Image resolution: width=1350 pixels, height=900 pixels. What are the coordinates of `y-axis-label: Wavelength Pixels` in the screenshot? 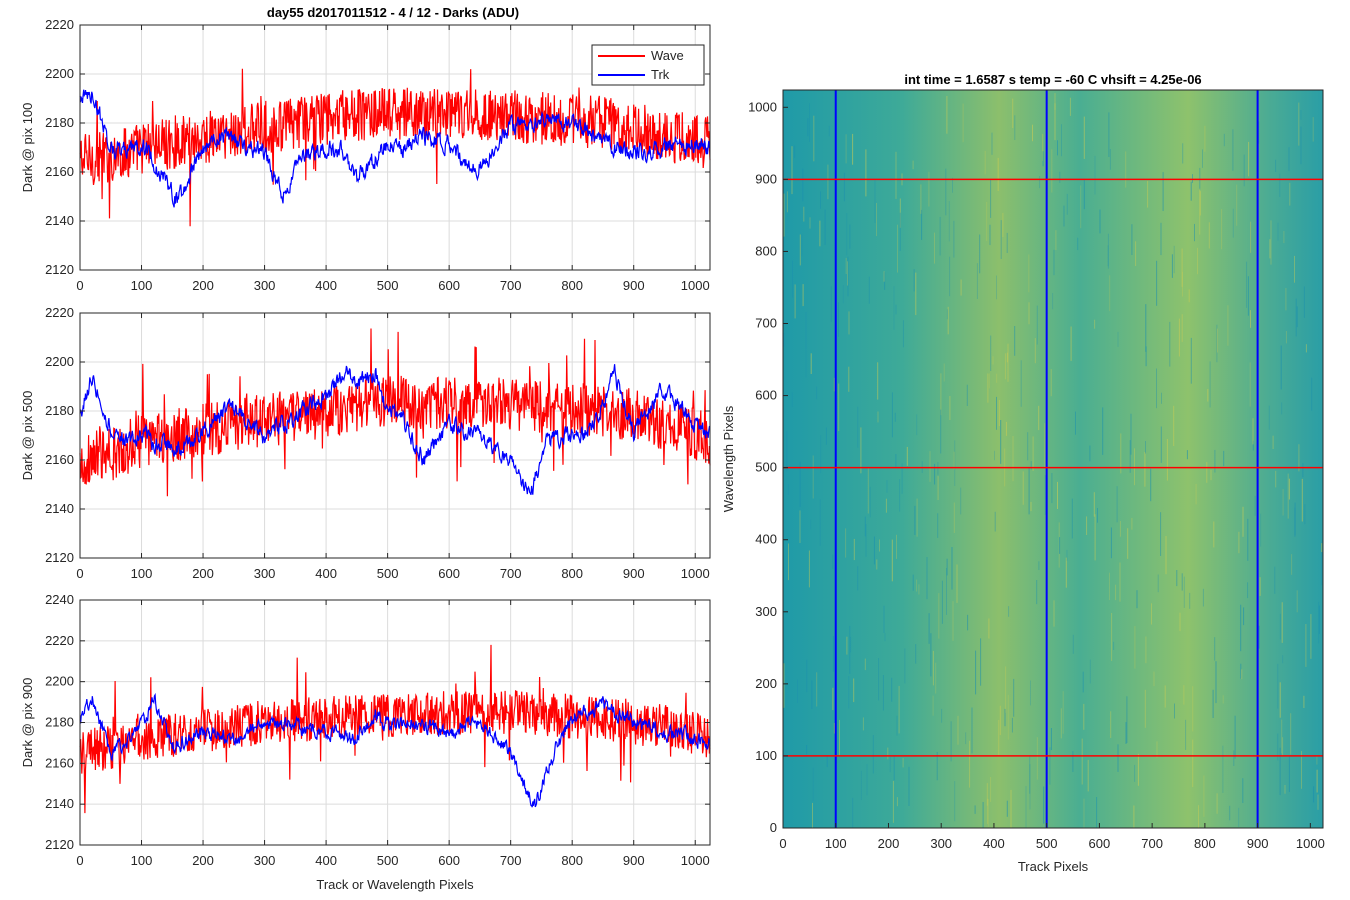 It's located at (728, 458).